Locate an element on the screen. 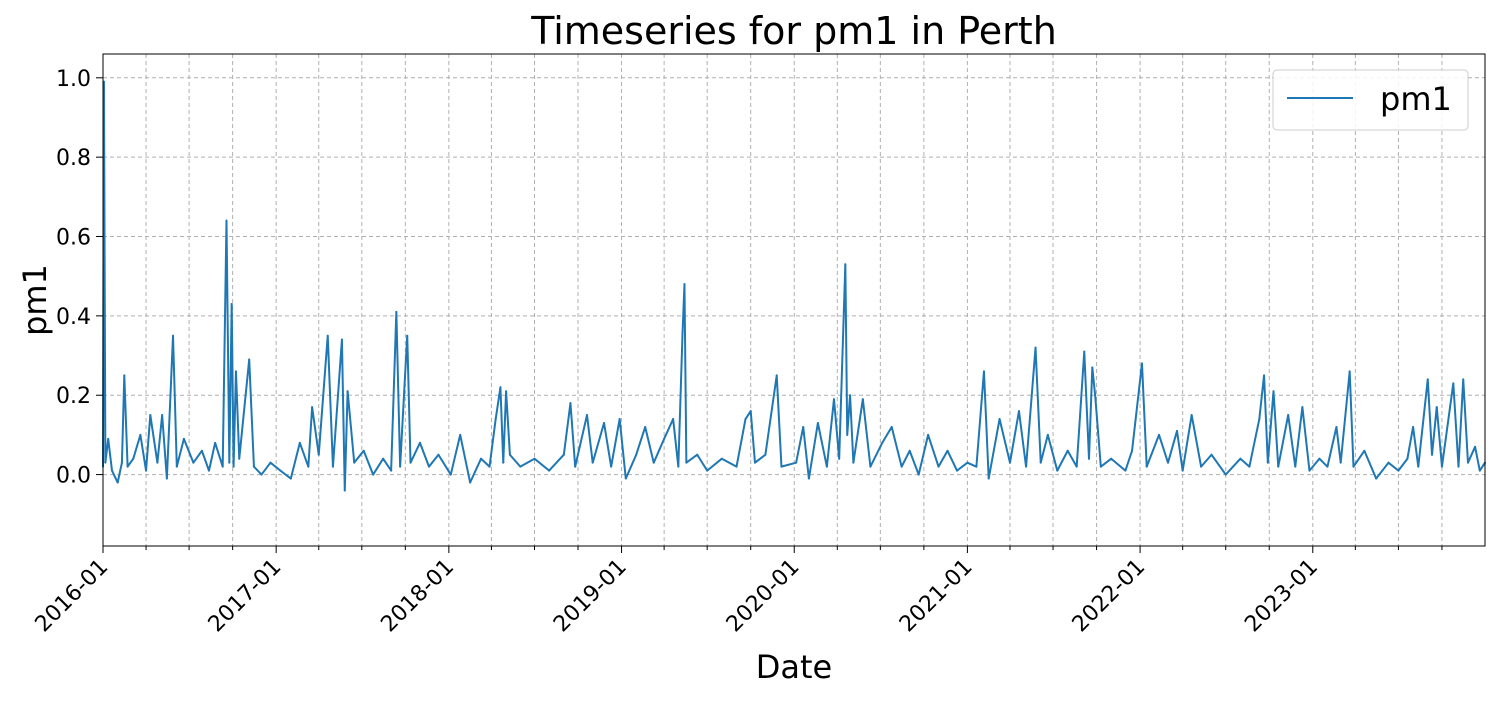 The height and width of the screenshot is (704, 1500). x-tick-label: 2016-01 is located at coordinates (72, 596).